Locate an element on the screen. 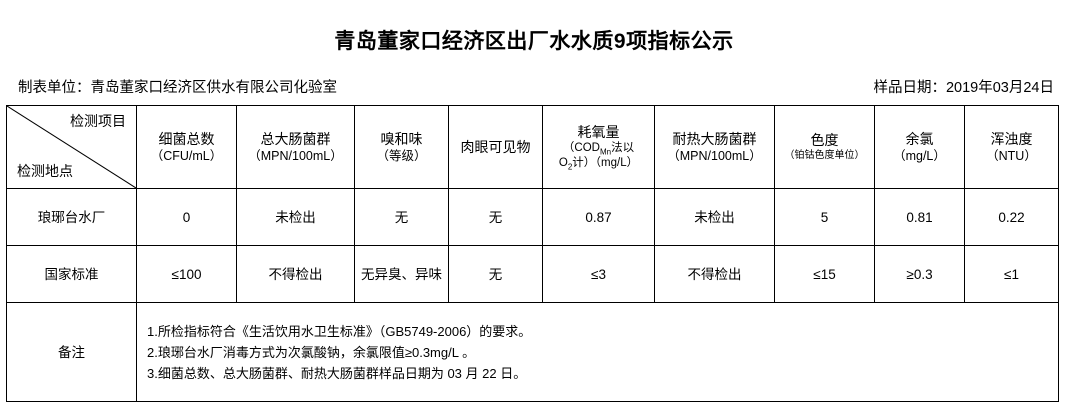 This screenshot has height=412, width=1068. maker-unit-label: 制表单位：青岛董家口经济区供水有限公司化验室 is located at coordinates (177, 88).